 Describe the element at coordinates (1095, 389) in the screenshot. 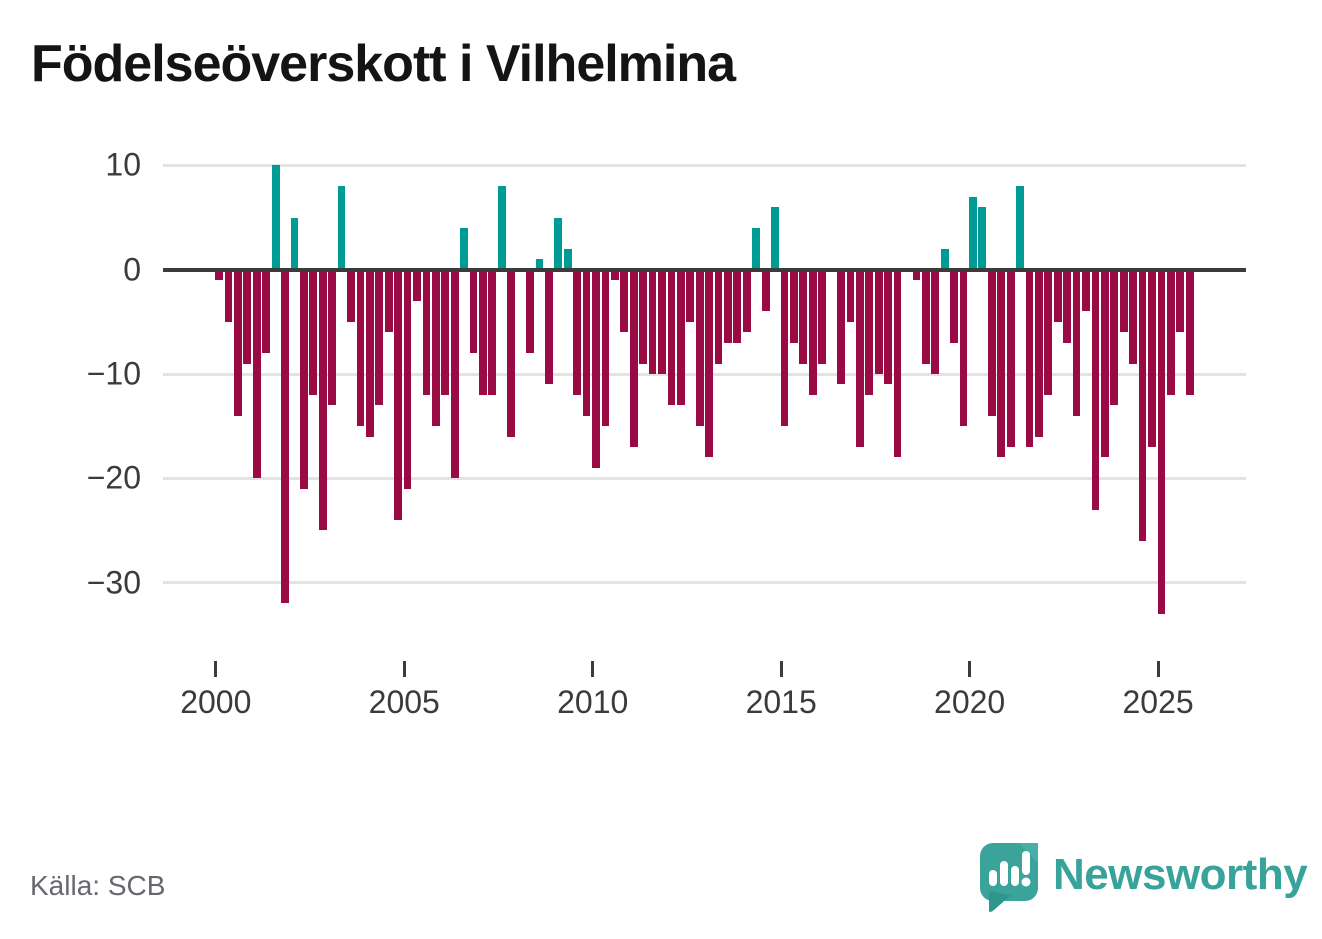

I see `bar-2023-Q2` at that location.